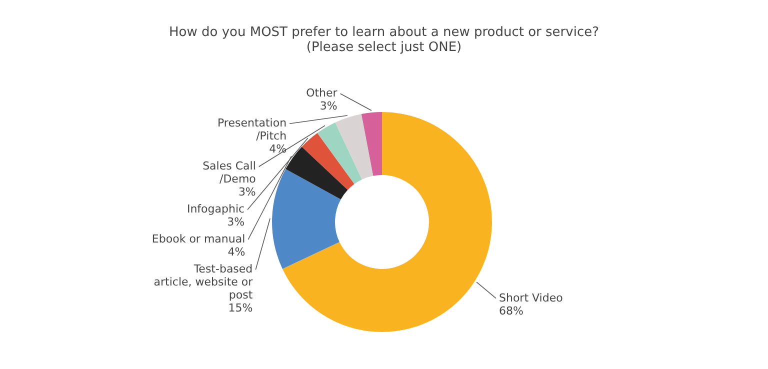  Describe the element at coordinates (384, 40) in the screenshot. I see `chart-title: How do you MOST prefer to learn about a new product or service? (Please select just ONE)` at that location.